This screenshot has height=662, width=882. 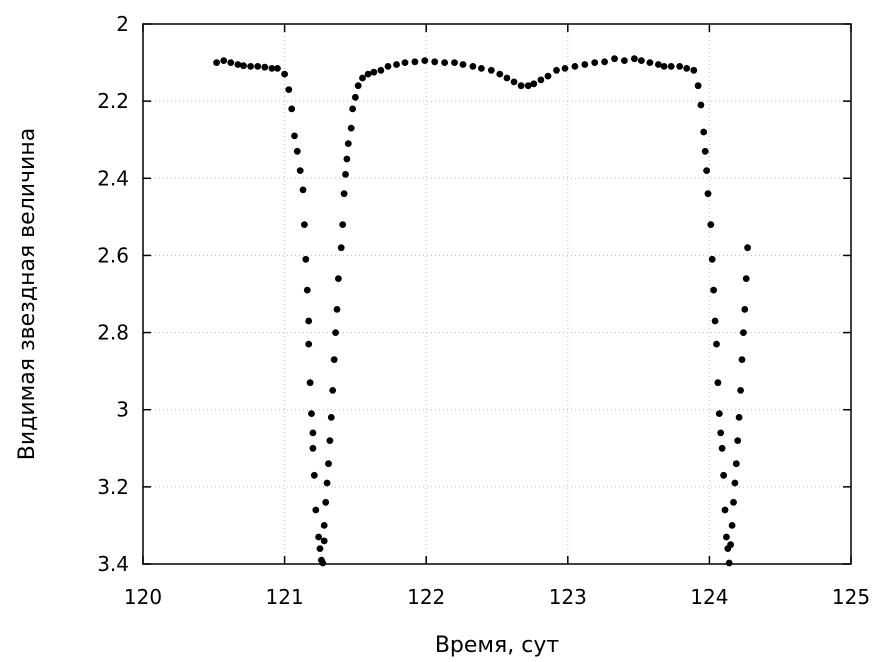 I want to click on y-axis-title: Видимая звездная величина, so click(x=27, y=294).